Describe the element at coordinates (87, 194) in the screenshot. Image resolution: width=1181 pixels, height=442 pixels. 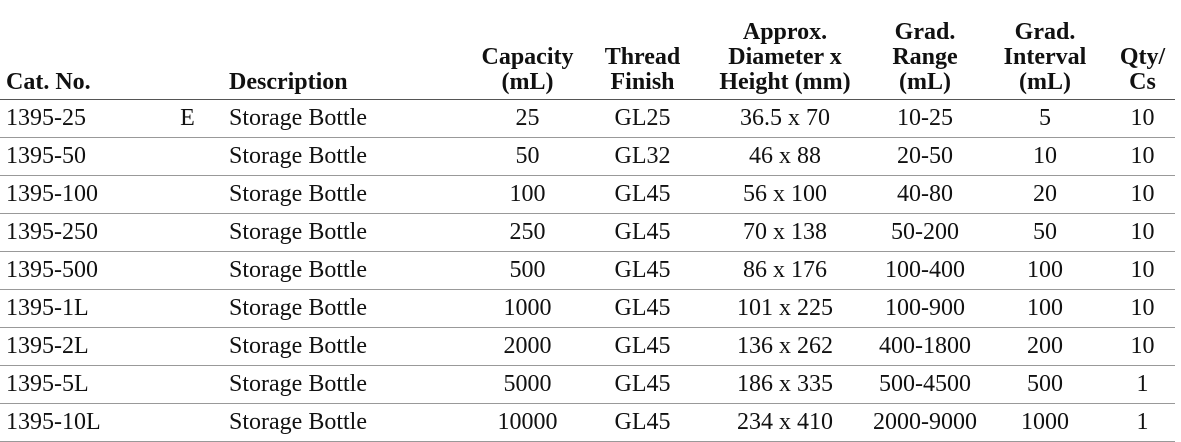
I see `cell-cat: 1395-100` at that location.